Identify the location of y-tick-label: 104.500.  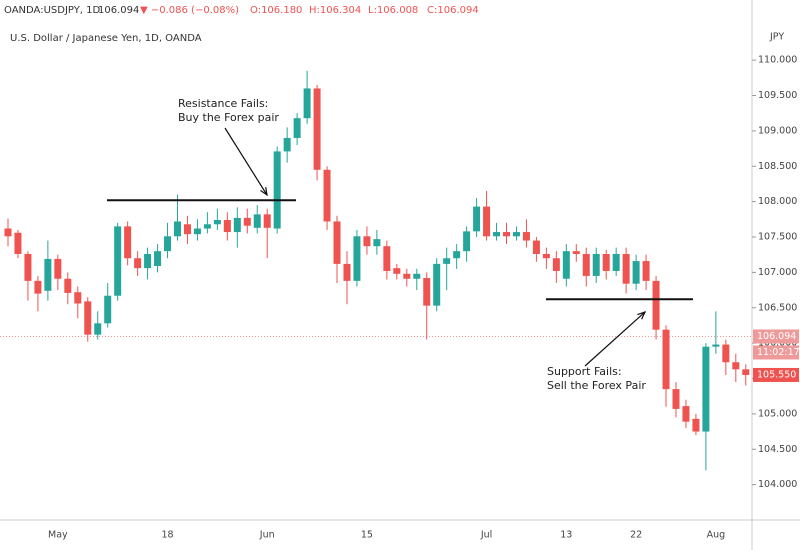
(777, 449).